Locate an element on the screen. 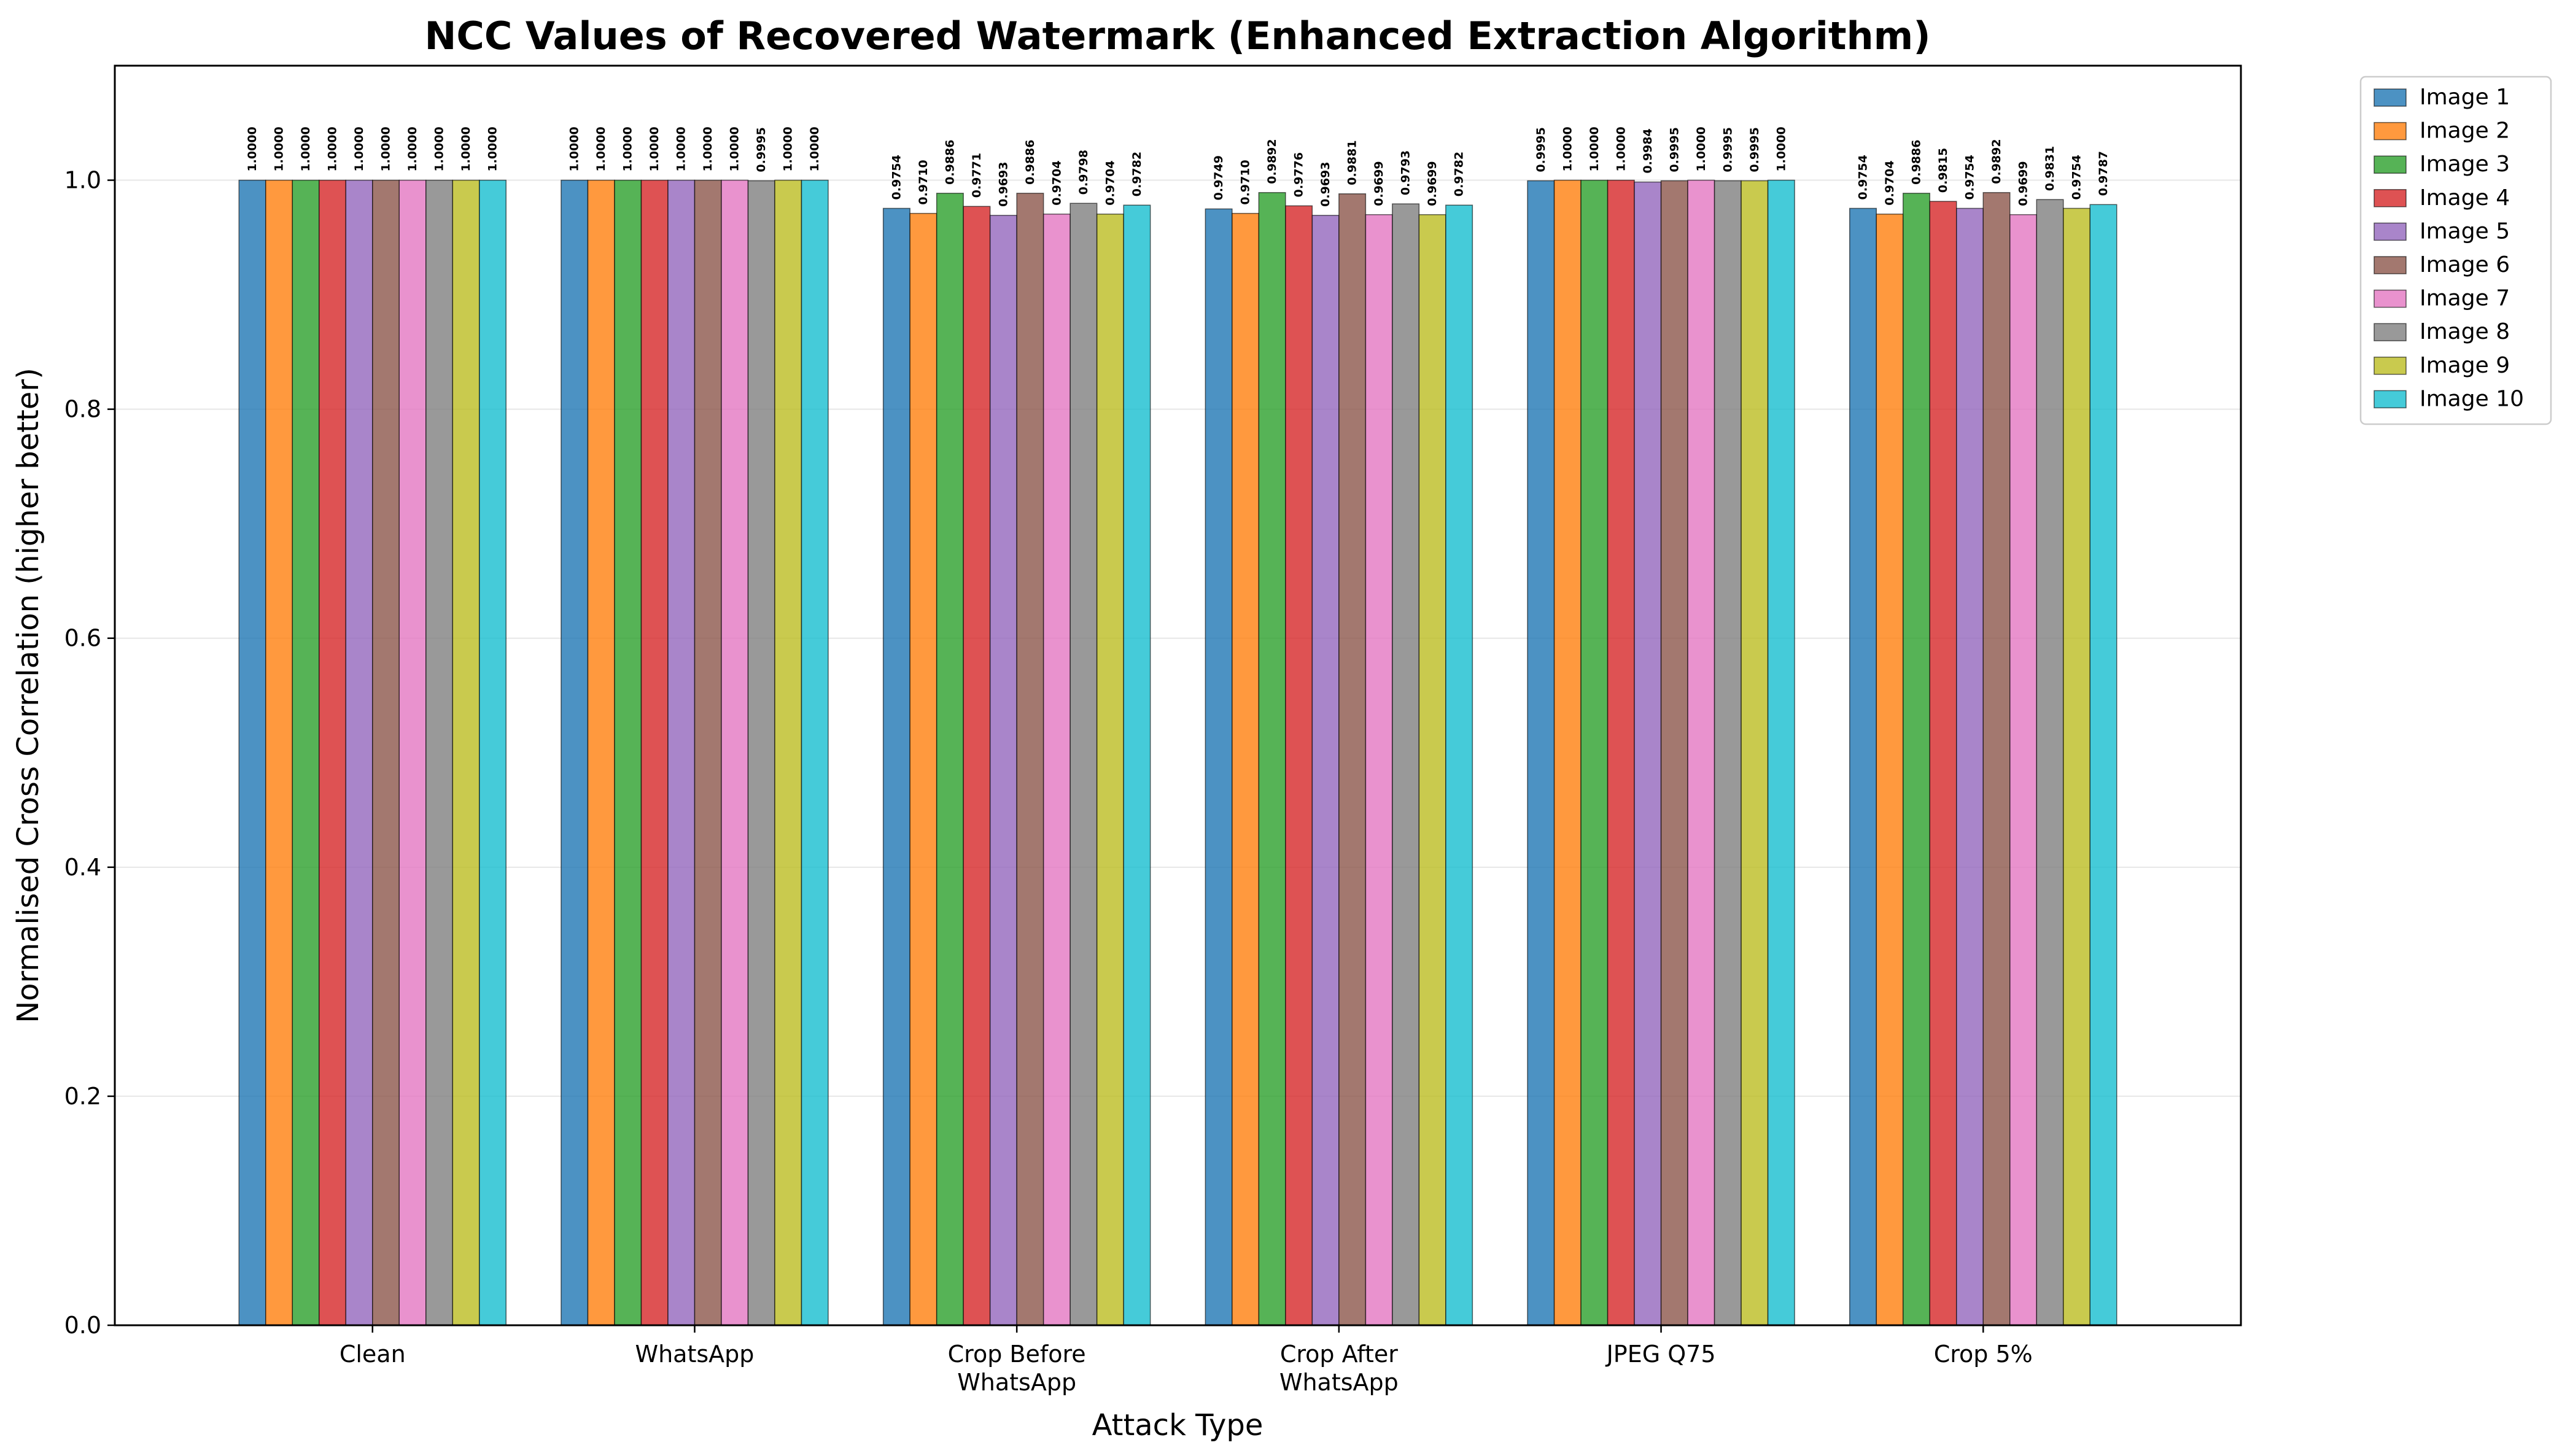 The height and width of the screenshot is (1456, 2562). legend-label: Image 8 is located at coordinates (2465, 331).